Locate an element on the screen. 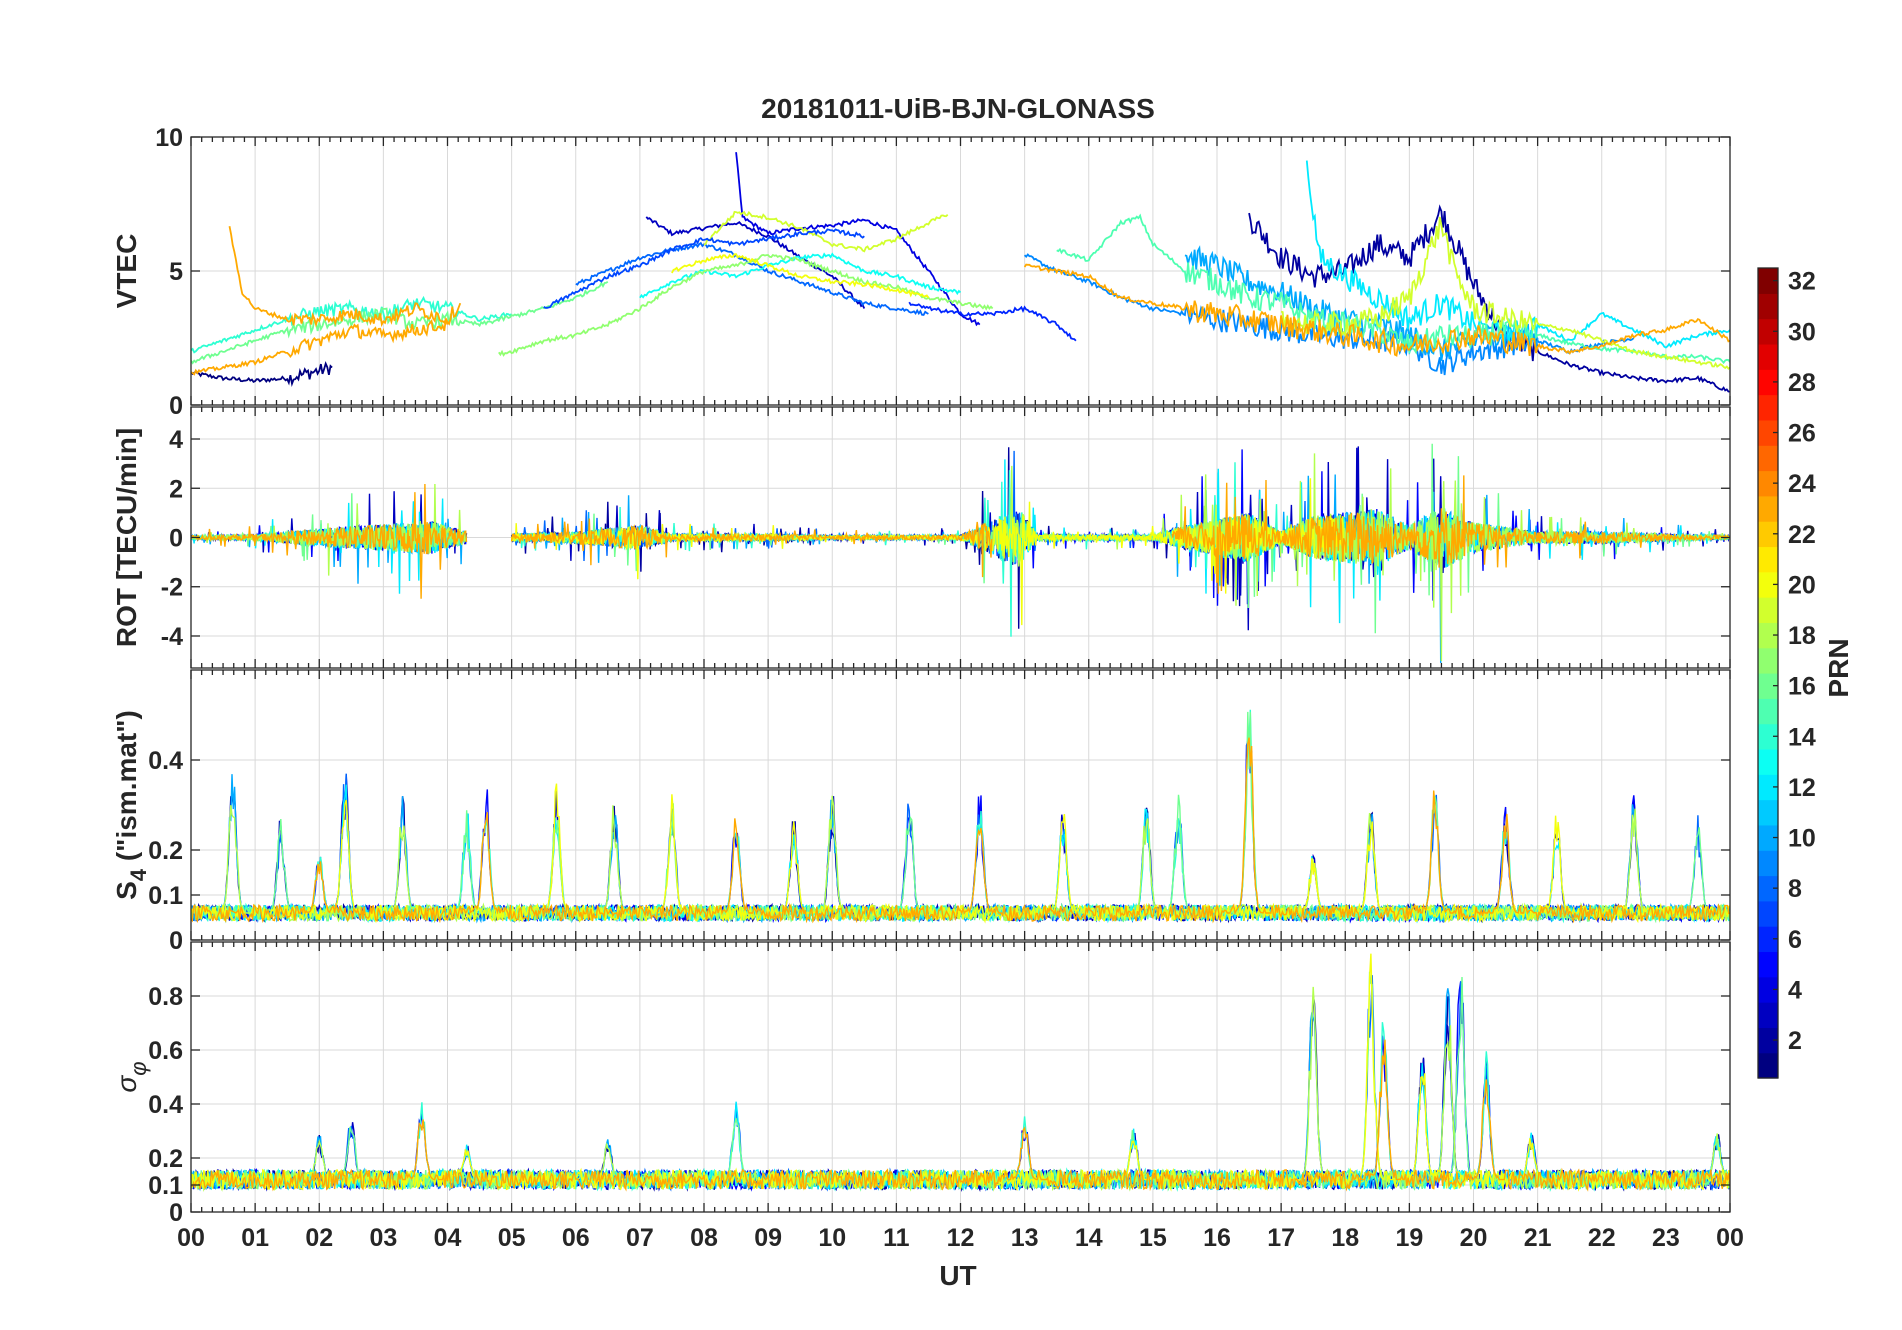 The width and height of the screenshot is (1902, 1330). colorbar-tick-label: 22 is located at coordinates (1802, 535).